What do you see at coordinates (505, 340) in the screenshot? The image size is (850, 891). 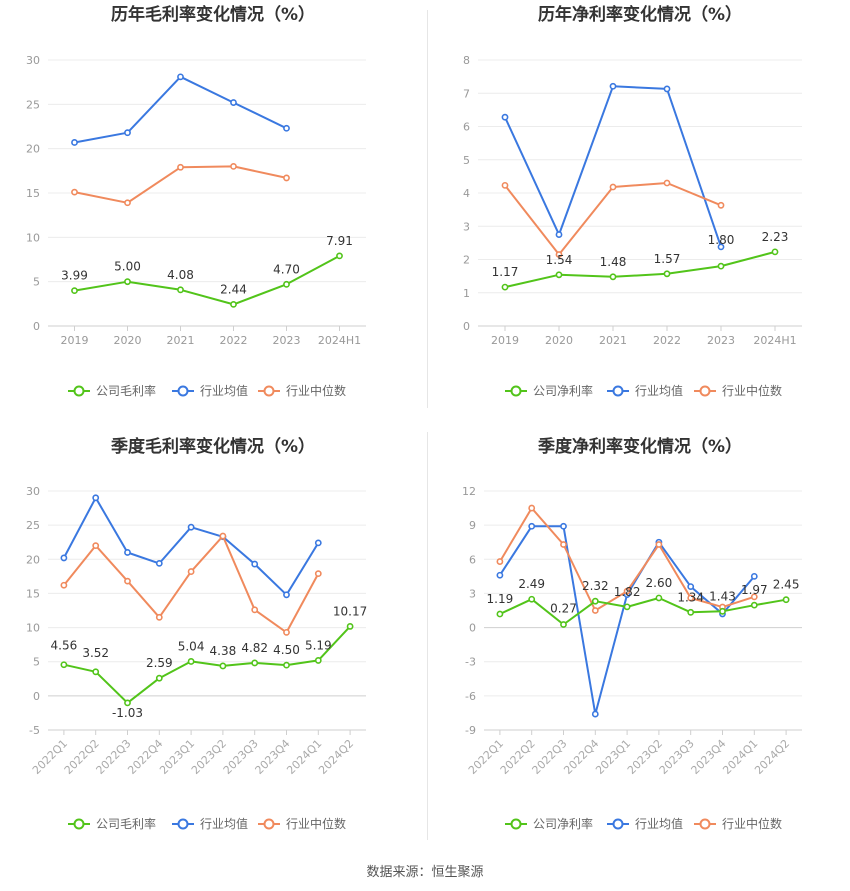 I see `x-tick-label: 2019` at bounding box center [505, 340].